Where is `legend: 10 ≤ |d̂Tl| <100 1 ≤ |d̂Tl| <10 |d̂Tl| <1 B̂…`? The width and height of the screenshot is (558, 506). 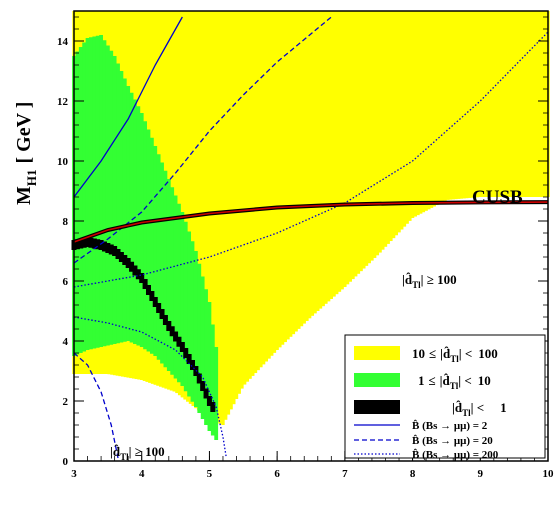 legend: 10 ≤ |d̂Tl| <100 1 ≤ |d̂Tl| <10 |d̂Tl| <1 B̂… is located at coordinates (445, 397).